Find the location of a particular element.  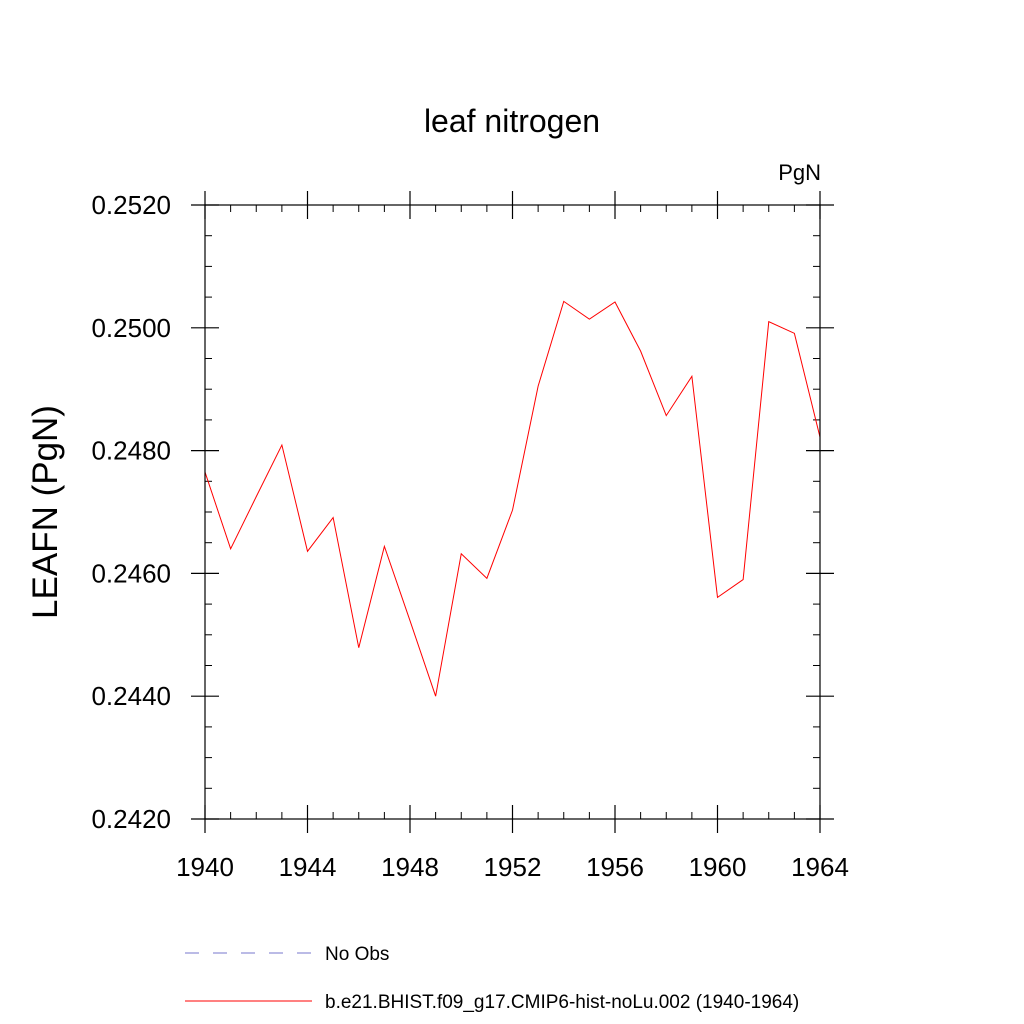

y-tick-label: 0.2500 is located at coordinates (131, 328).